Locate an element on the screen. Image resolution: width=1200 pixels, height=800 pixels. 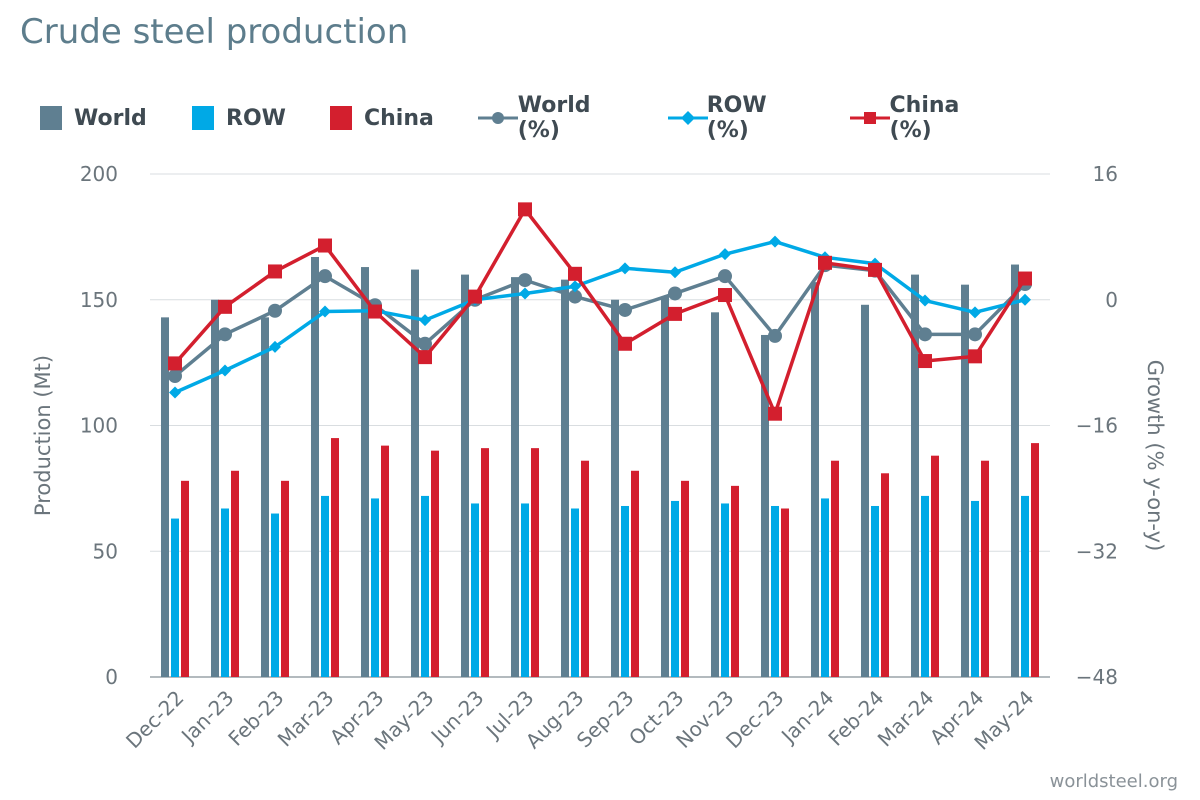
chart-title: Crude steel production is located at coordinates (214, 32).